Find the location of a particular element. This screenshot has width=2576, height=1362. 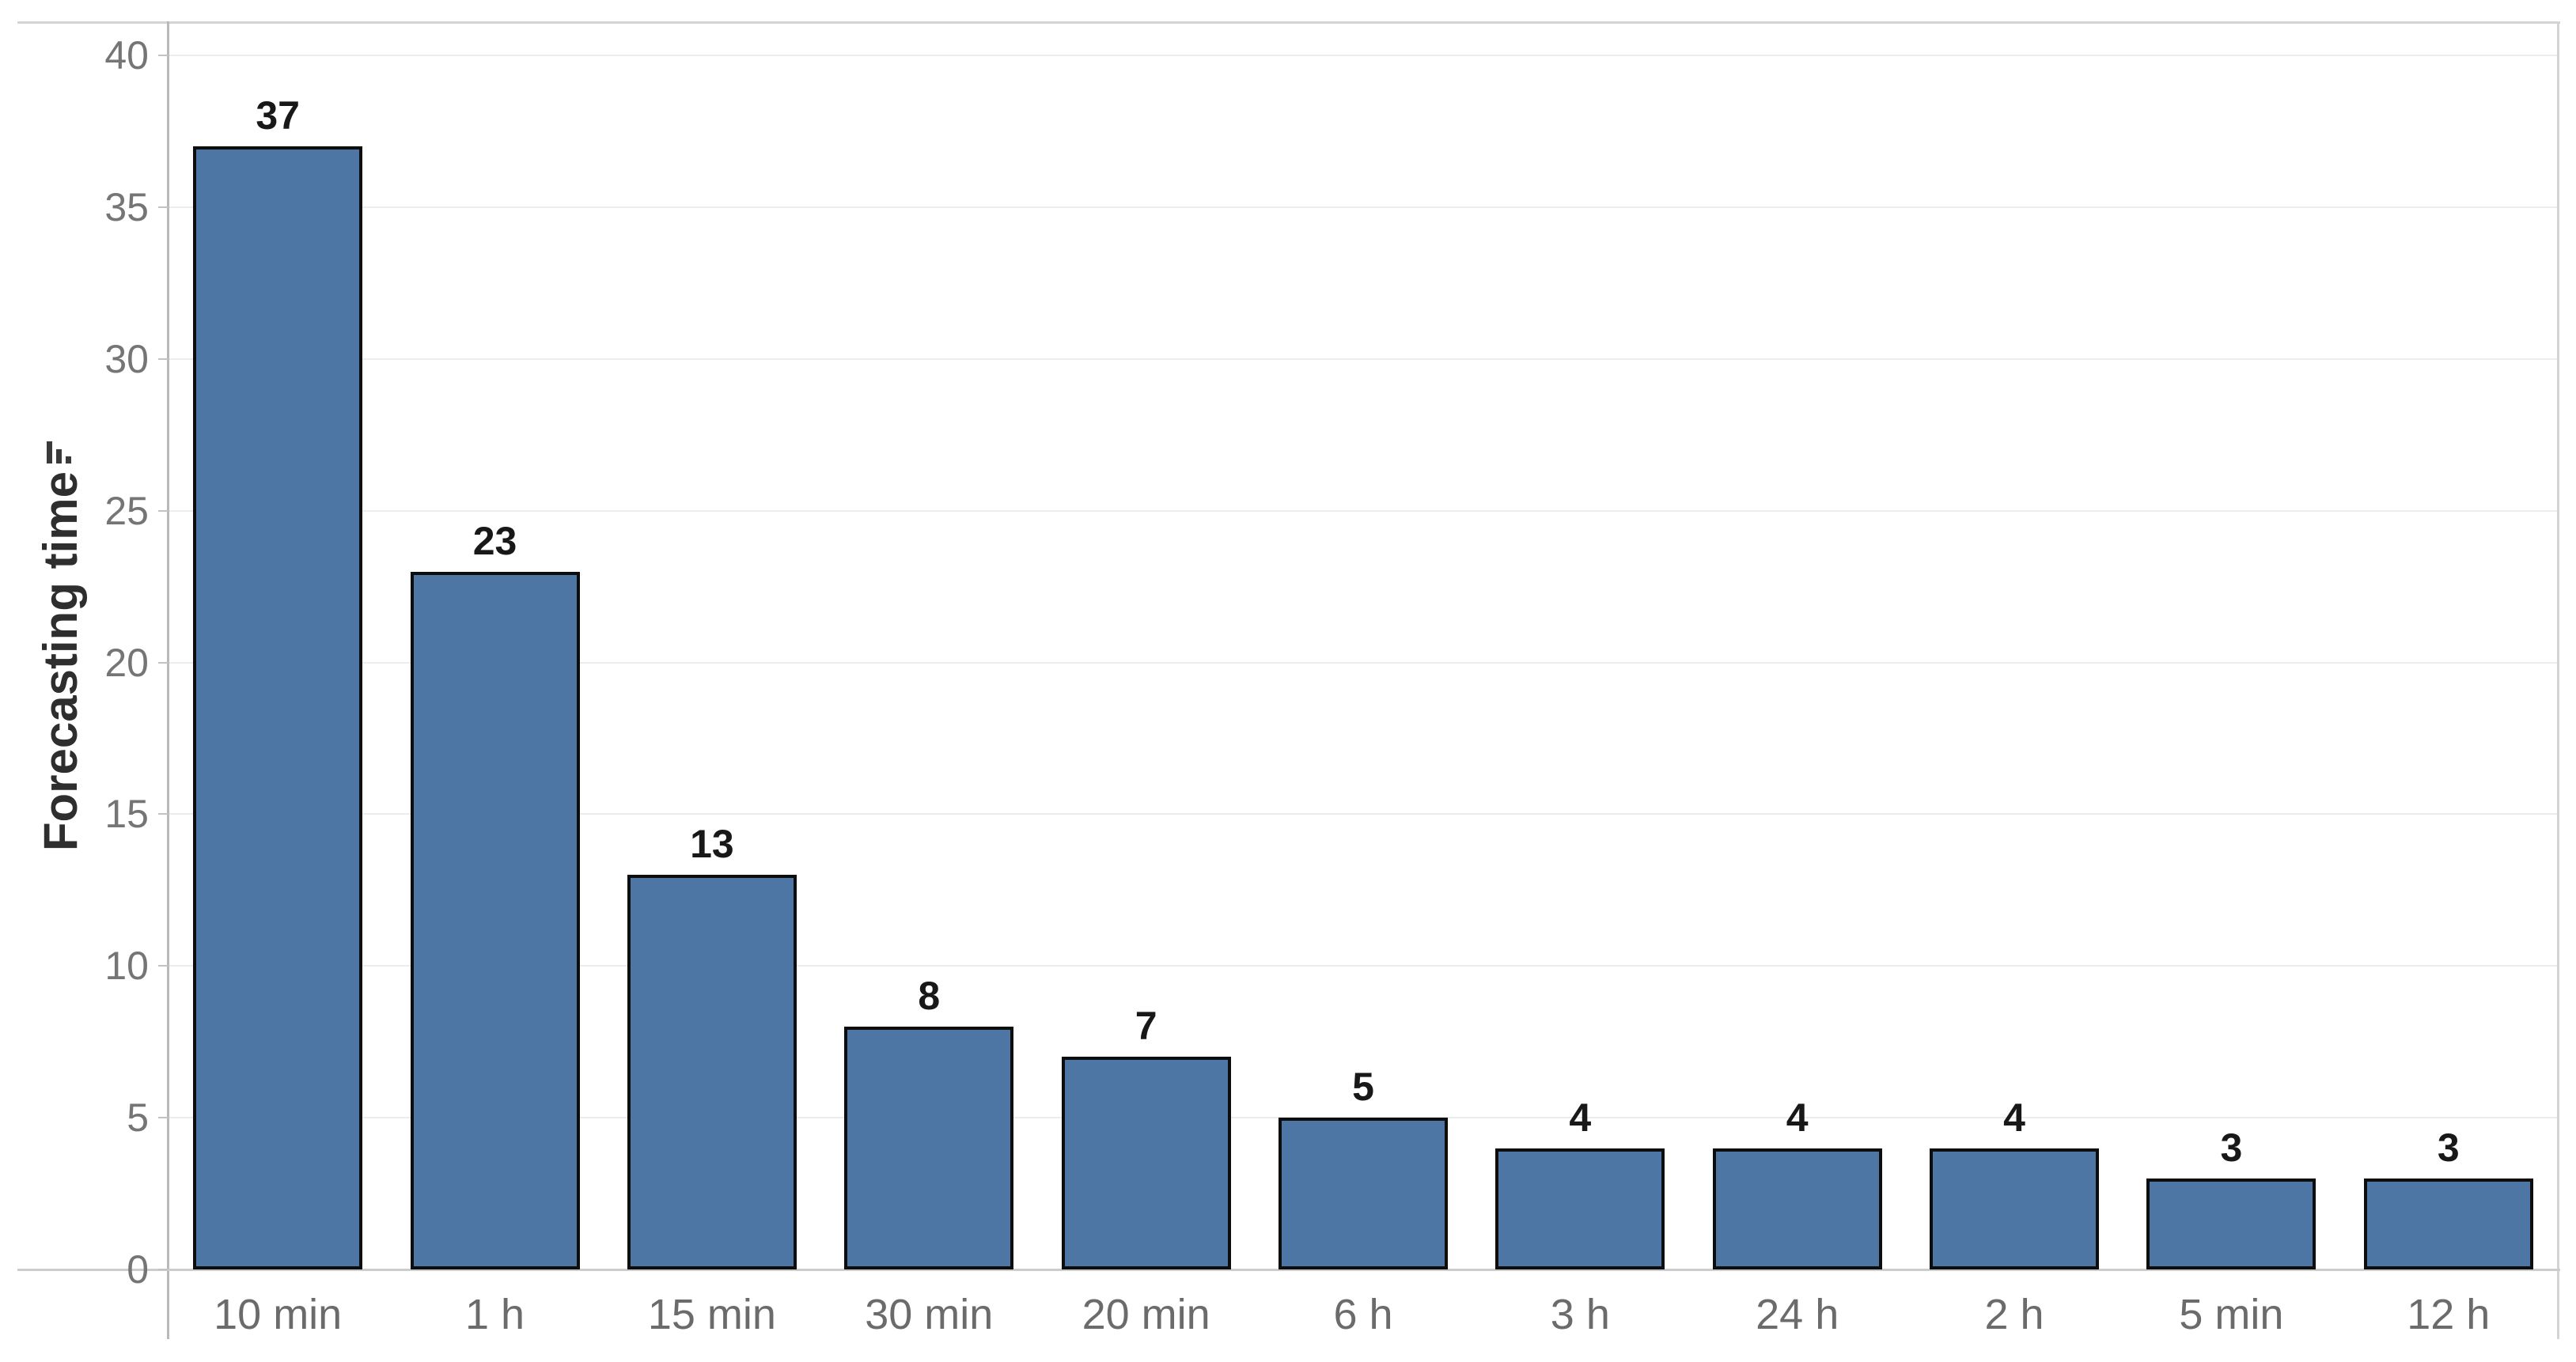

category-label: 6 h is located at coordinates (1363, 1315).